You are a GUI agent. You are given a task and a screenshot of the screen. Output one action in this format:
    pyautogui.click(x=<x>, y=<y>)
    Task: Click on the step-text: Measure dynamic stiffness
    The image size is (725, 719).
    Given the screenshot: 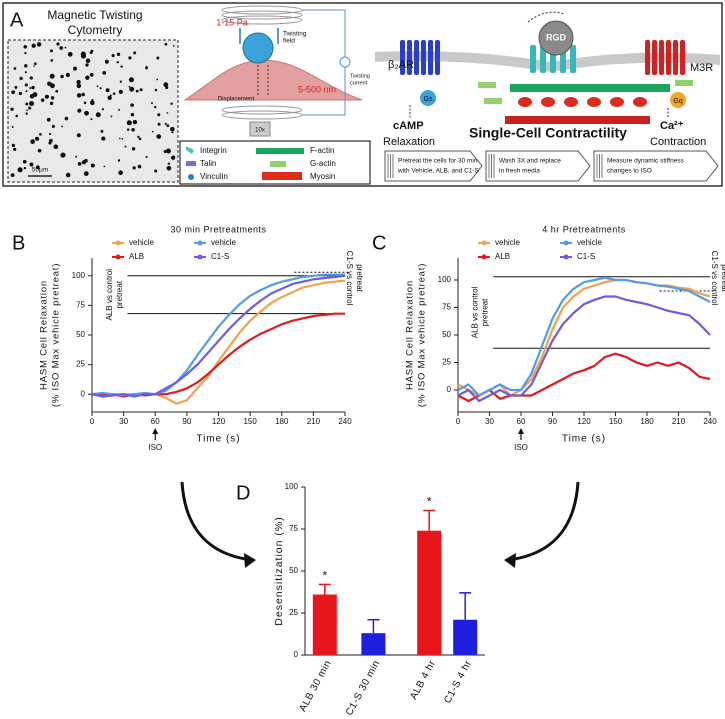 What is the action you would take?
    pyautogui.click(x=646, y=161)
    